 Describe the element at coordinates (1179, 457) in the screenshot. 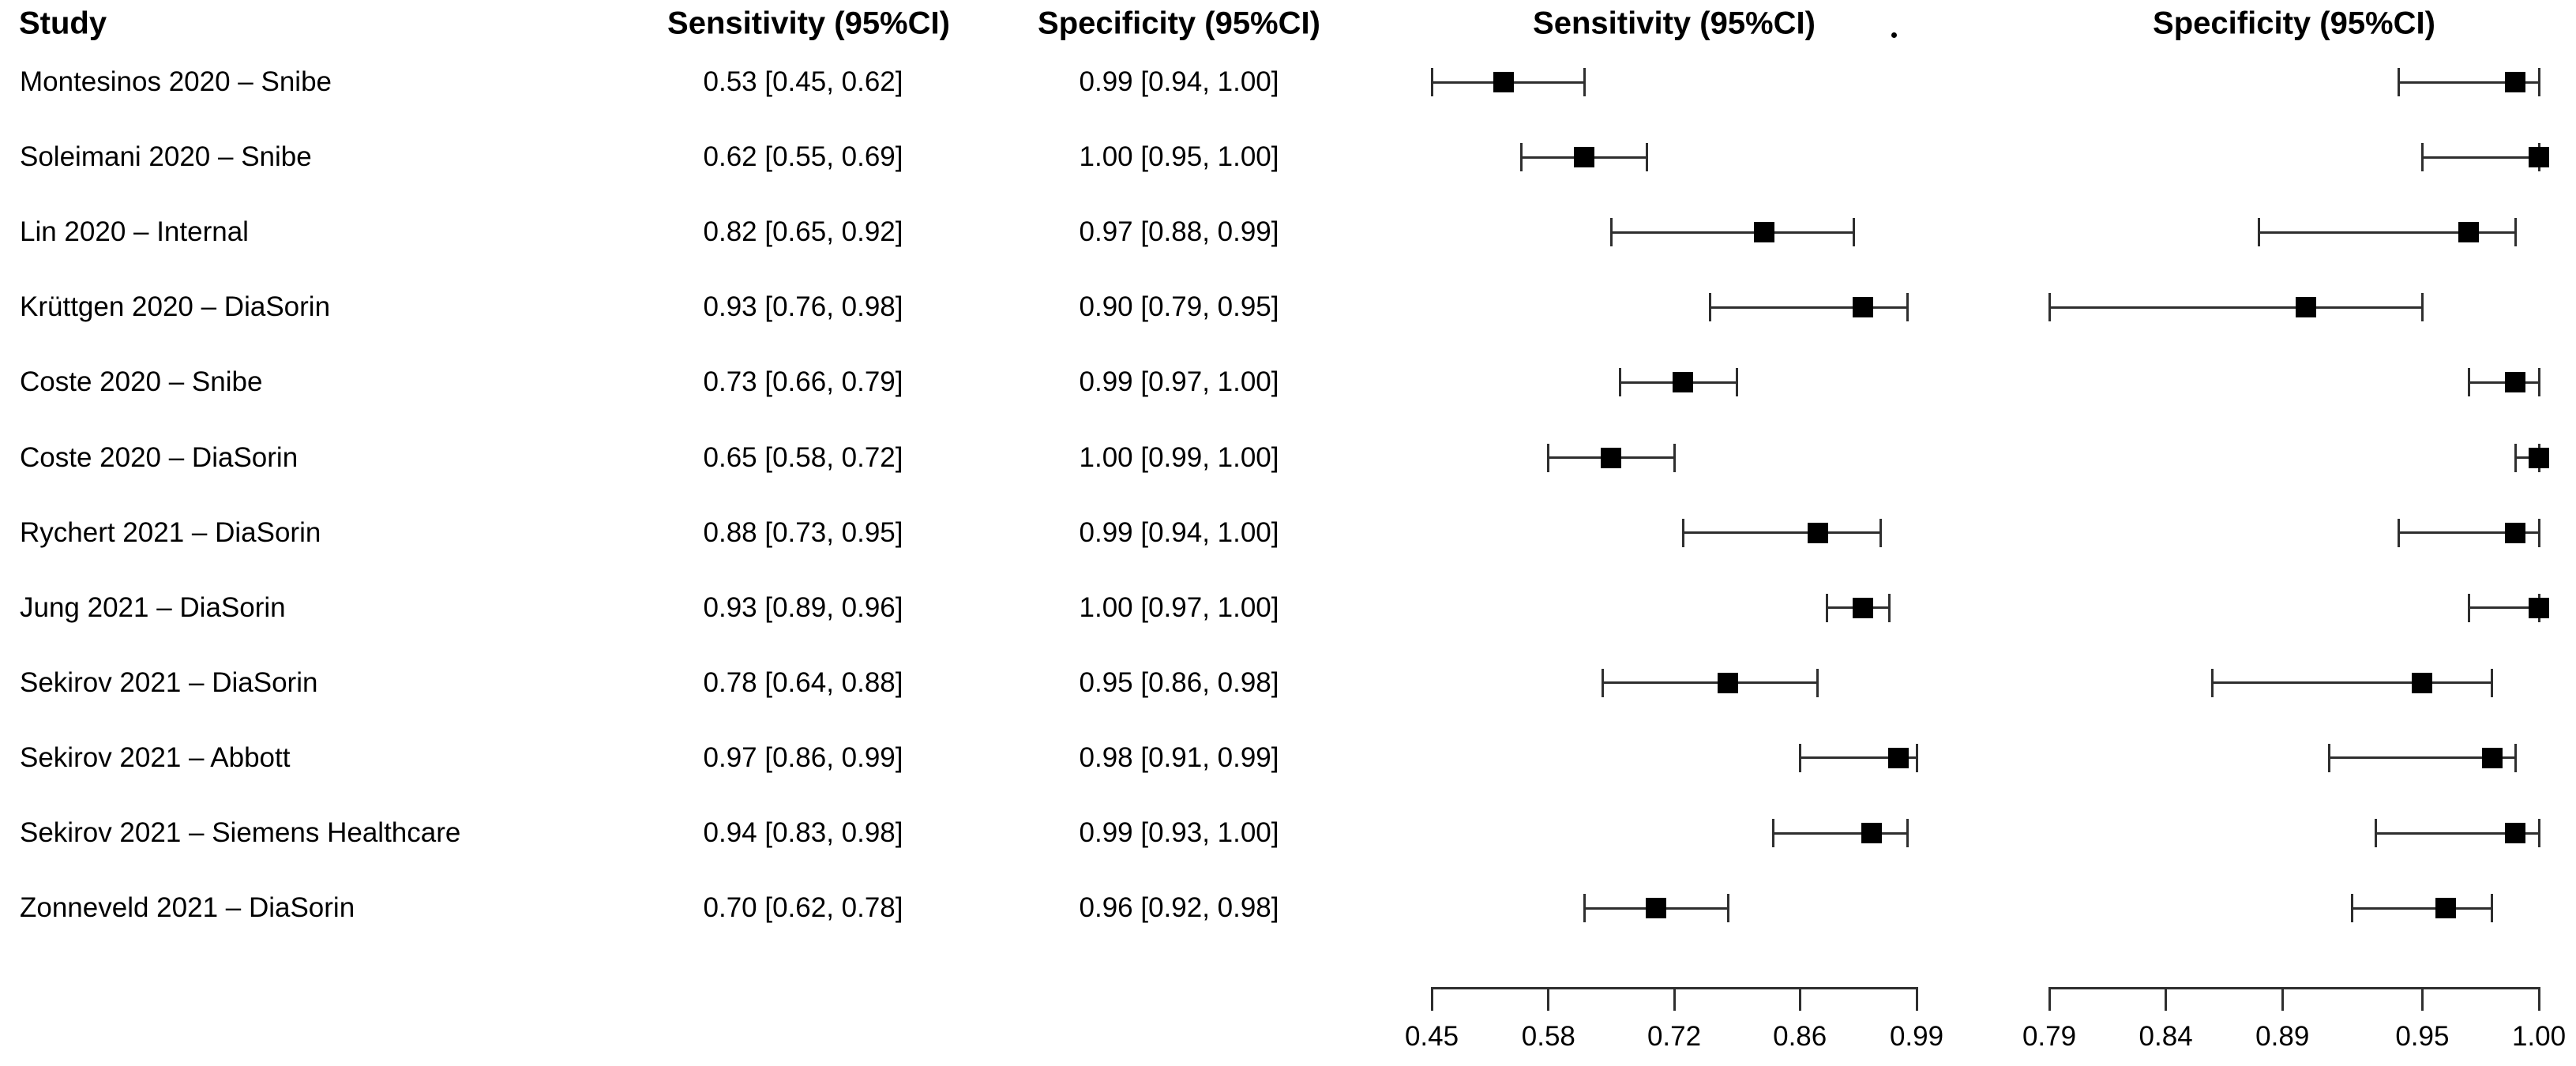

I see `specificity-value-label: 1.00 [0.99, 1.00]` at that location.